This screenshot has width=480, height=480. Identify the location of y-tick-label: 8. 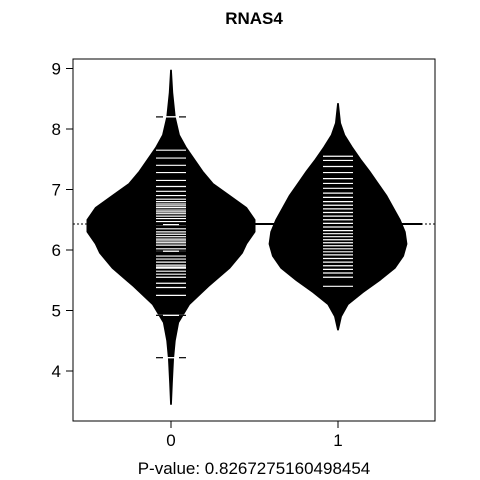
(56, 129).